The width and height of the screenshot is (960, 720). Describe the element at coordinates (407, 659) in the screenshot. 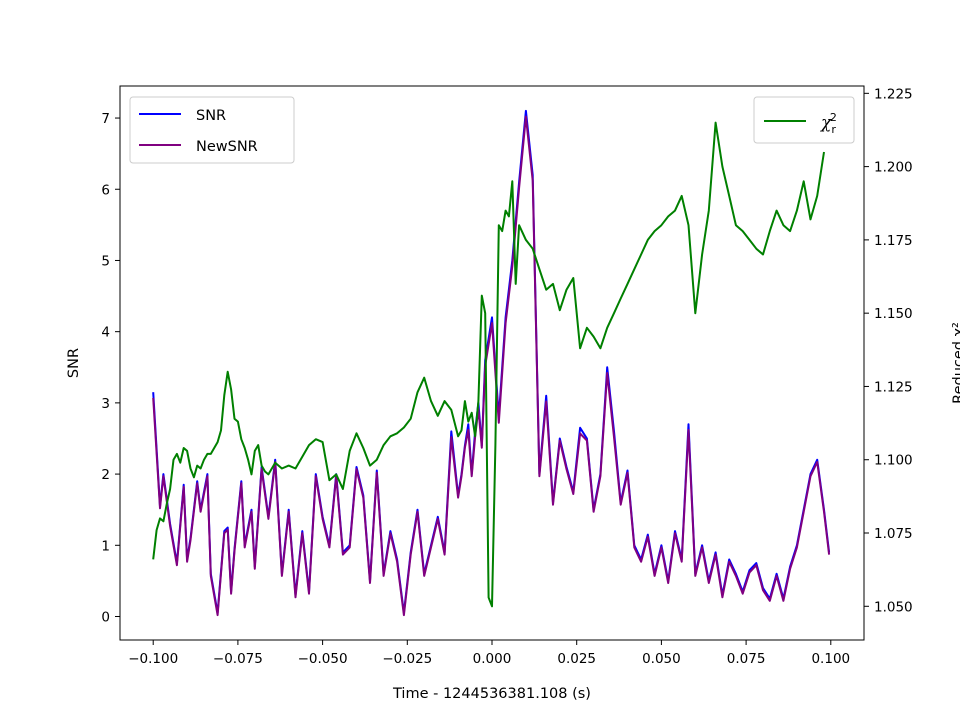

I see `x-tick-label: −0.025` at that location.